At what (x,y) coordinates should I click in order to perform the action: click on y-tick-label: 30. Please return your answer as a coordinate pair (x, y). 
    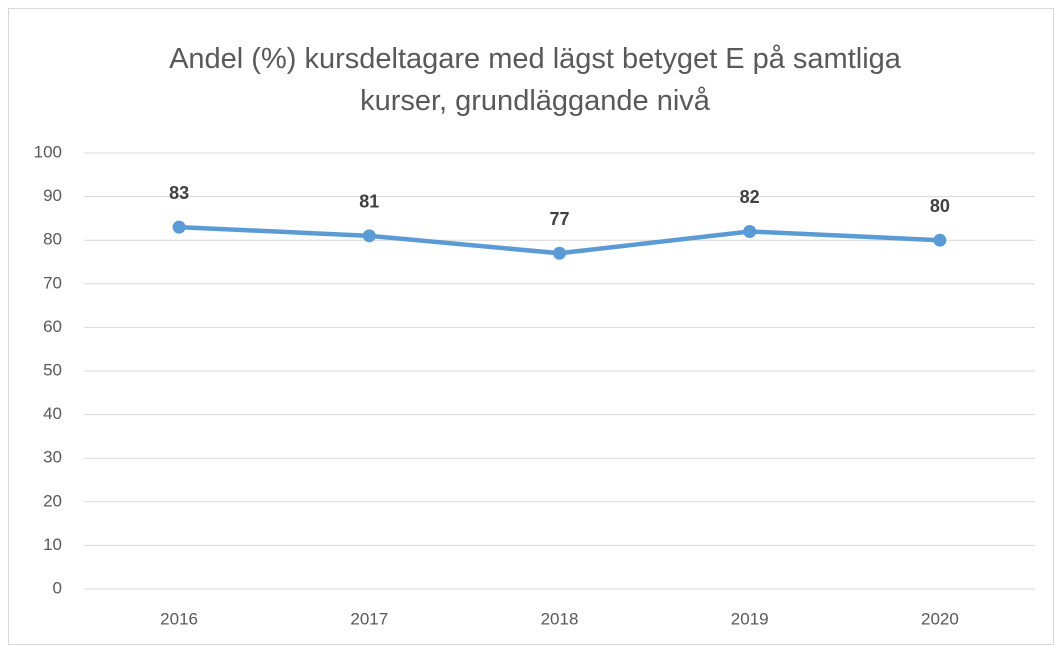
    Looking at the image, I should click on (52, 457).